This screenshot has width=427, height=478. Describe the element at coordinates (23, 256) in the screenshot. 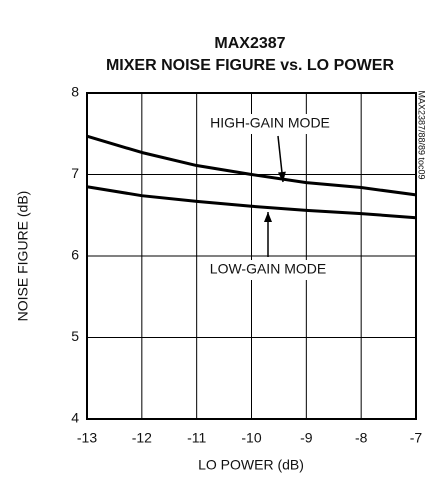

I see `y-axis-label: NOISE FIGURE (dB)` at that location.